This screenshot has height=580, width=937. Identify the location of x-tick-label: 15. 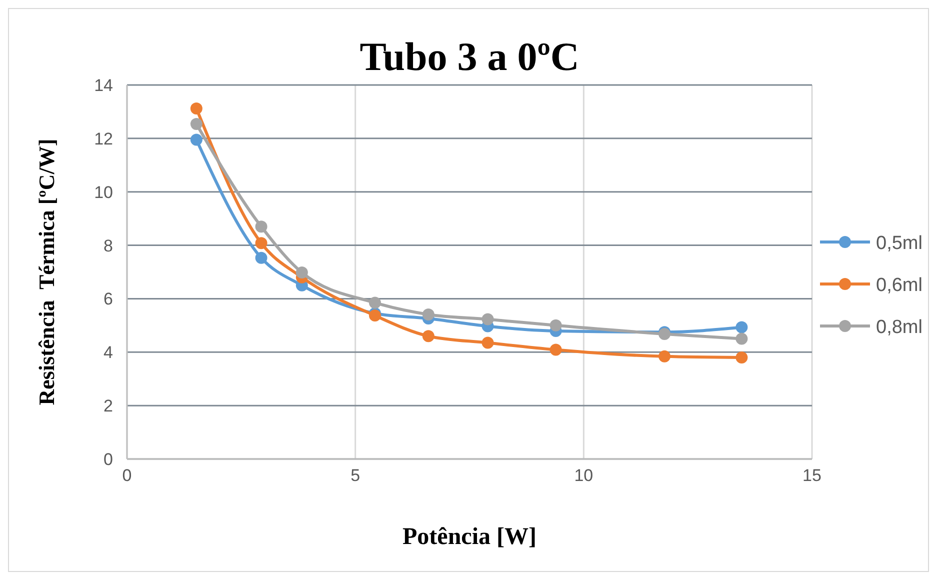
(812, 475).